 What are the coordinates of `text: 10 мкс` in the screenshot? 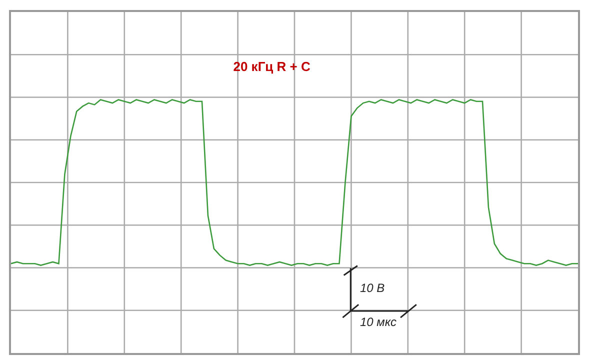 It's located at (378, 322).